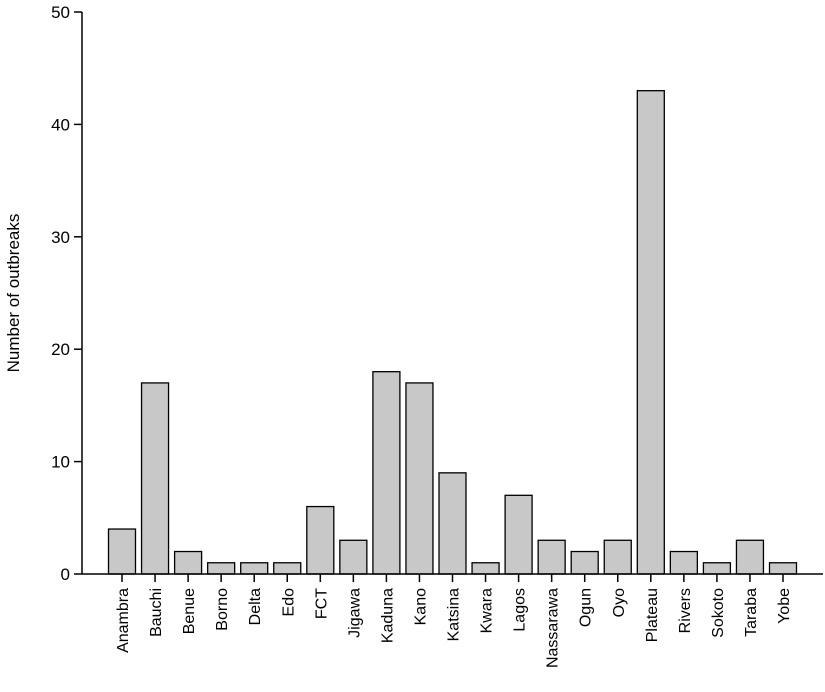  Describe the element at coordinates (320, 540) in the screenshot. I see `bar-fct` at that location.